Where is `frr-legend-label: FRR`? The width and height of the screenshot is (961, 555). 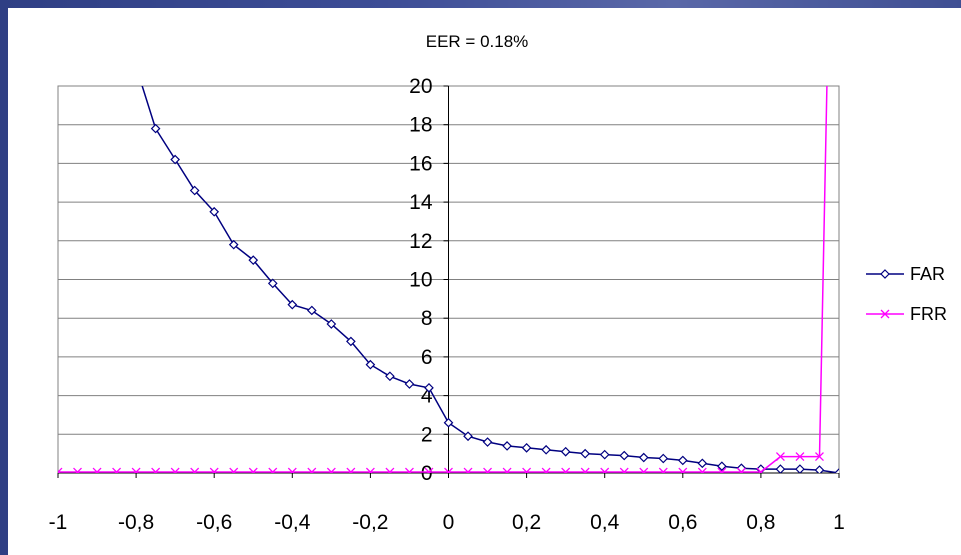 frr-legend-label: FRR is located at coordinates (928, 314).